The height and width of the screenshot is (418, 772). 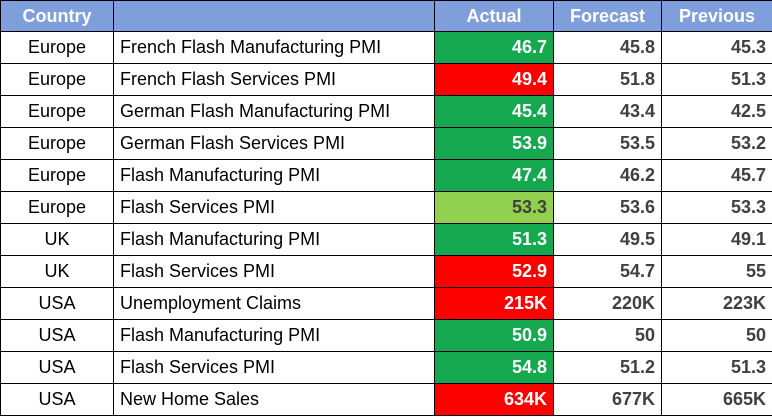 I want to click on actual-cell: 53.9, so click(x=494, y=143).